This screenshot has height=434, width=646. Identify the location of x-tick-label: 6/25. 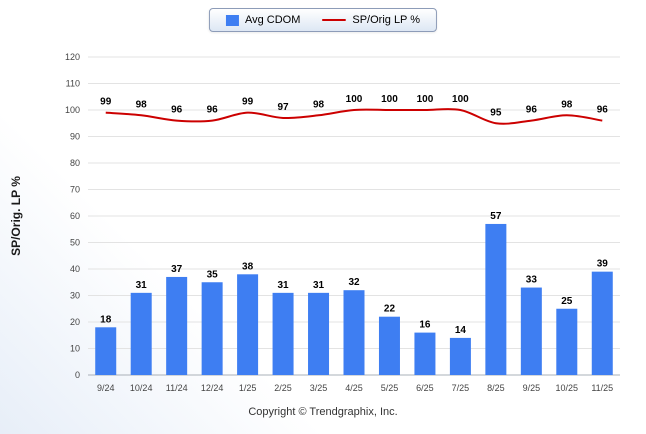
(425, 388).